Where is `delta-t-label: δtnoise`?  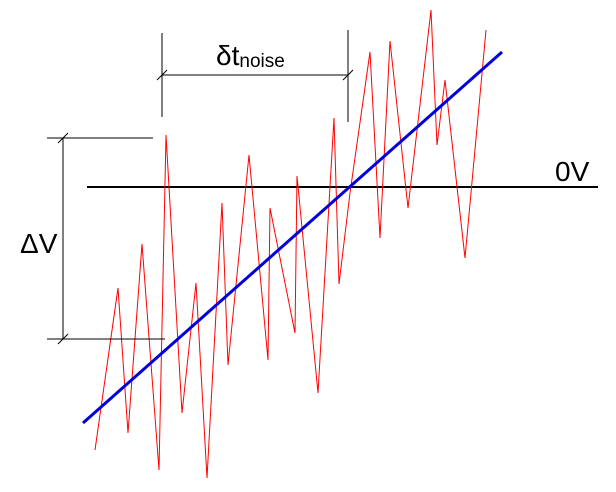
delta-t-label: δtnoise is located at coordinates (250, 56).